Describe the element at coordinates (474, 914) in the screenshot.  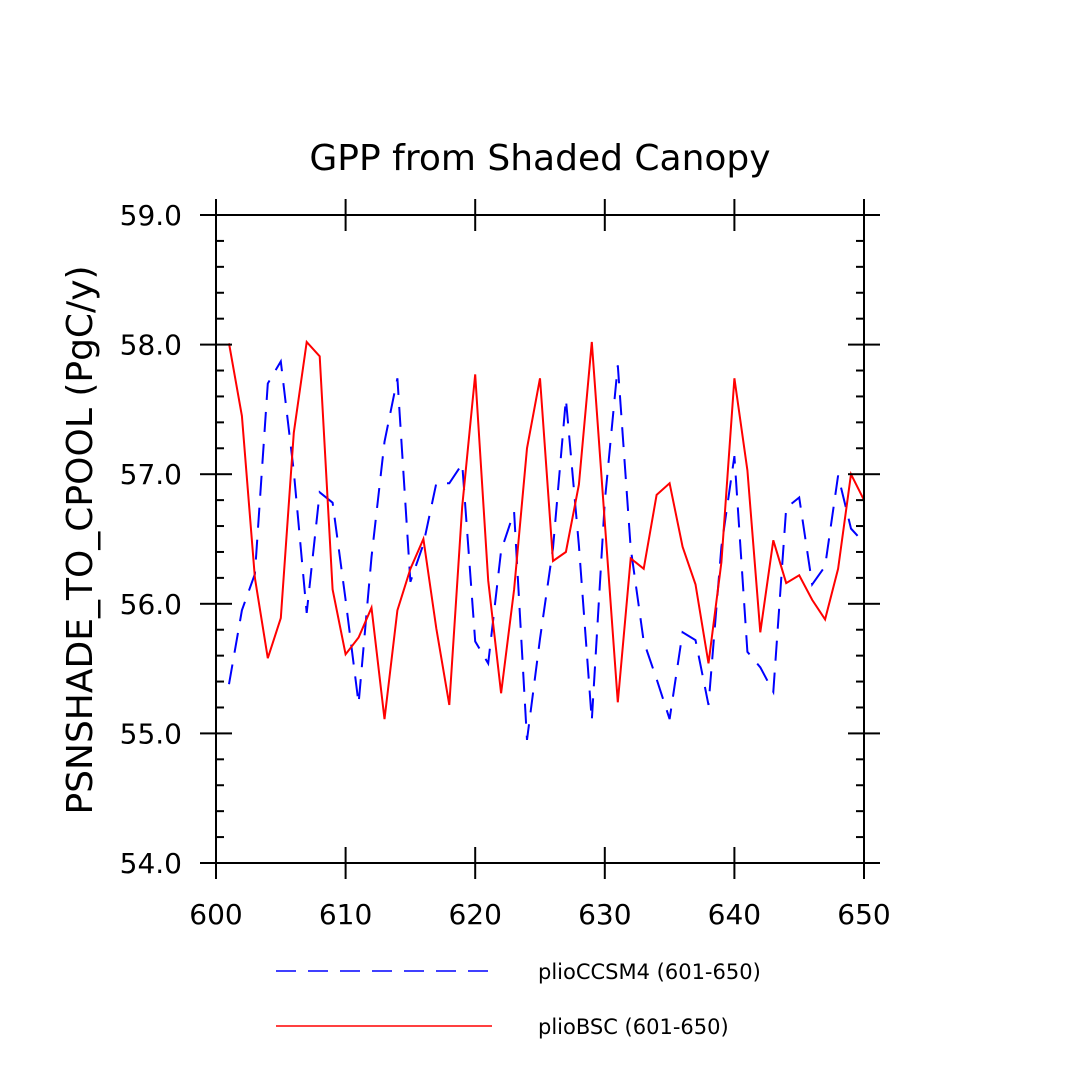
I see `x-tick-label: 620` at that location.